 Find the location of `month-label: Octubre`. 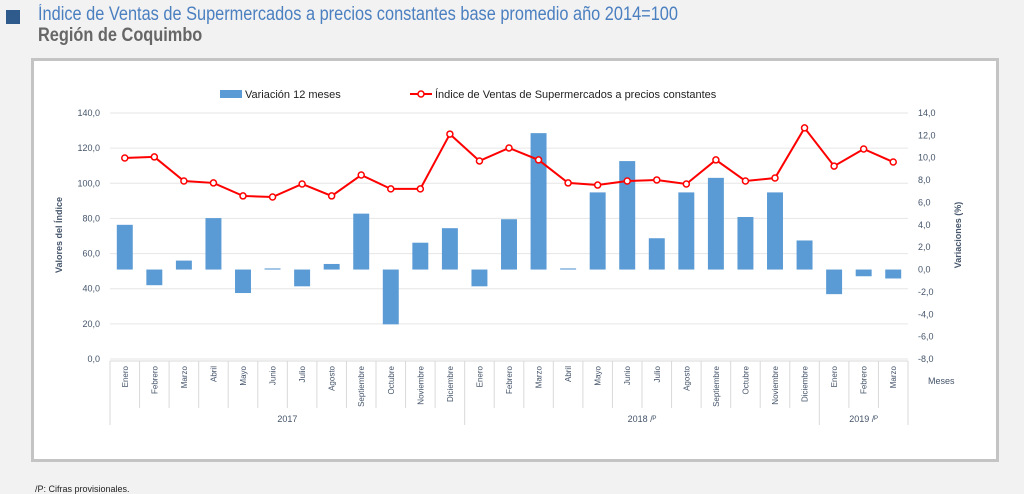

month-label: Octubre is located at coordinates (391, 379).